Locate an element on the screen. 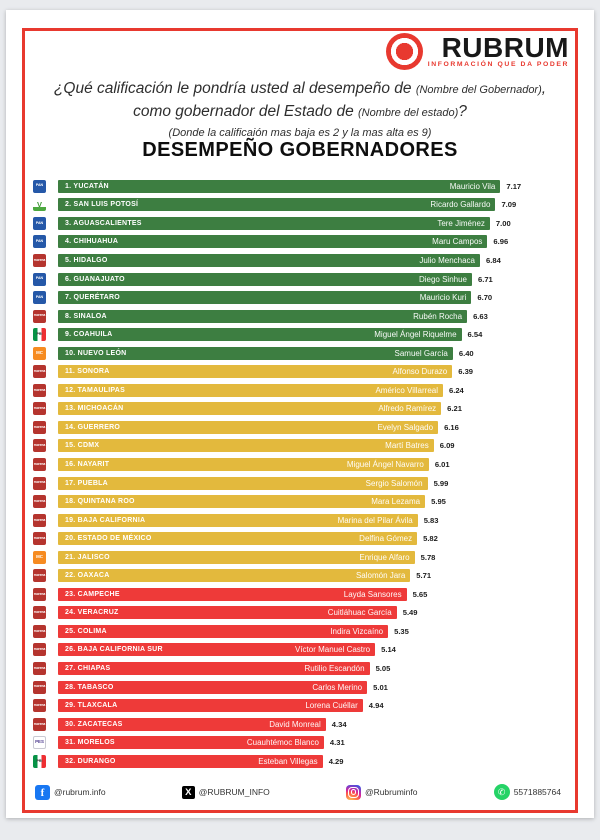 This screenshot has width=600, height=840. score-bar: 10. NUEVO LEÓN Samuel García is located at coordinates (255, 353).